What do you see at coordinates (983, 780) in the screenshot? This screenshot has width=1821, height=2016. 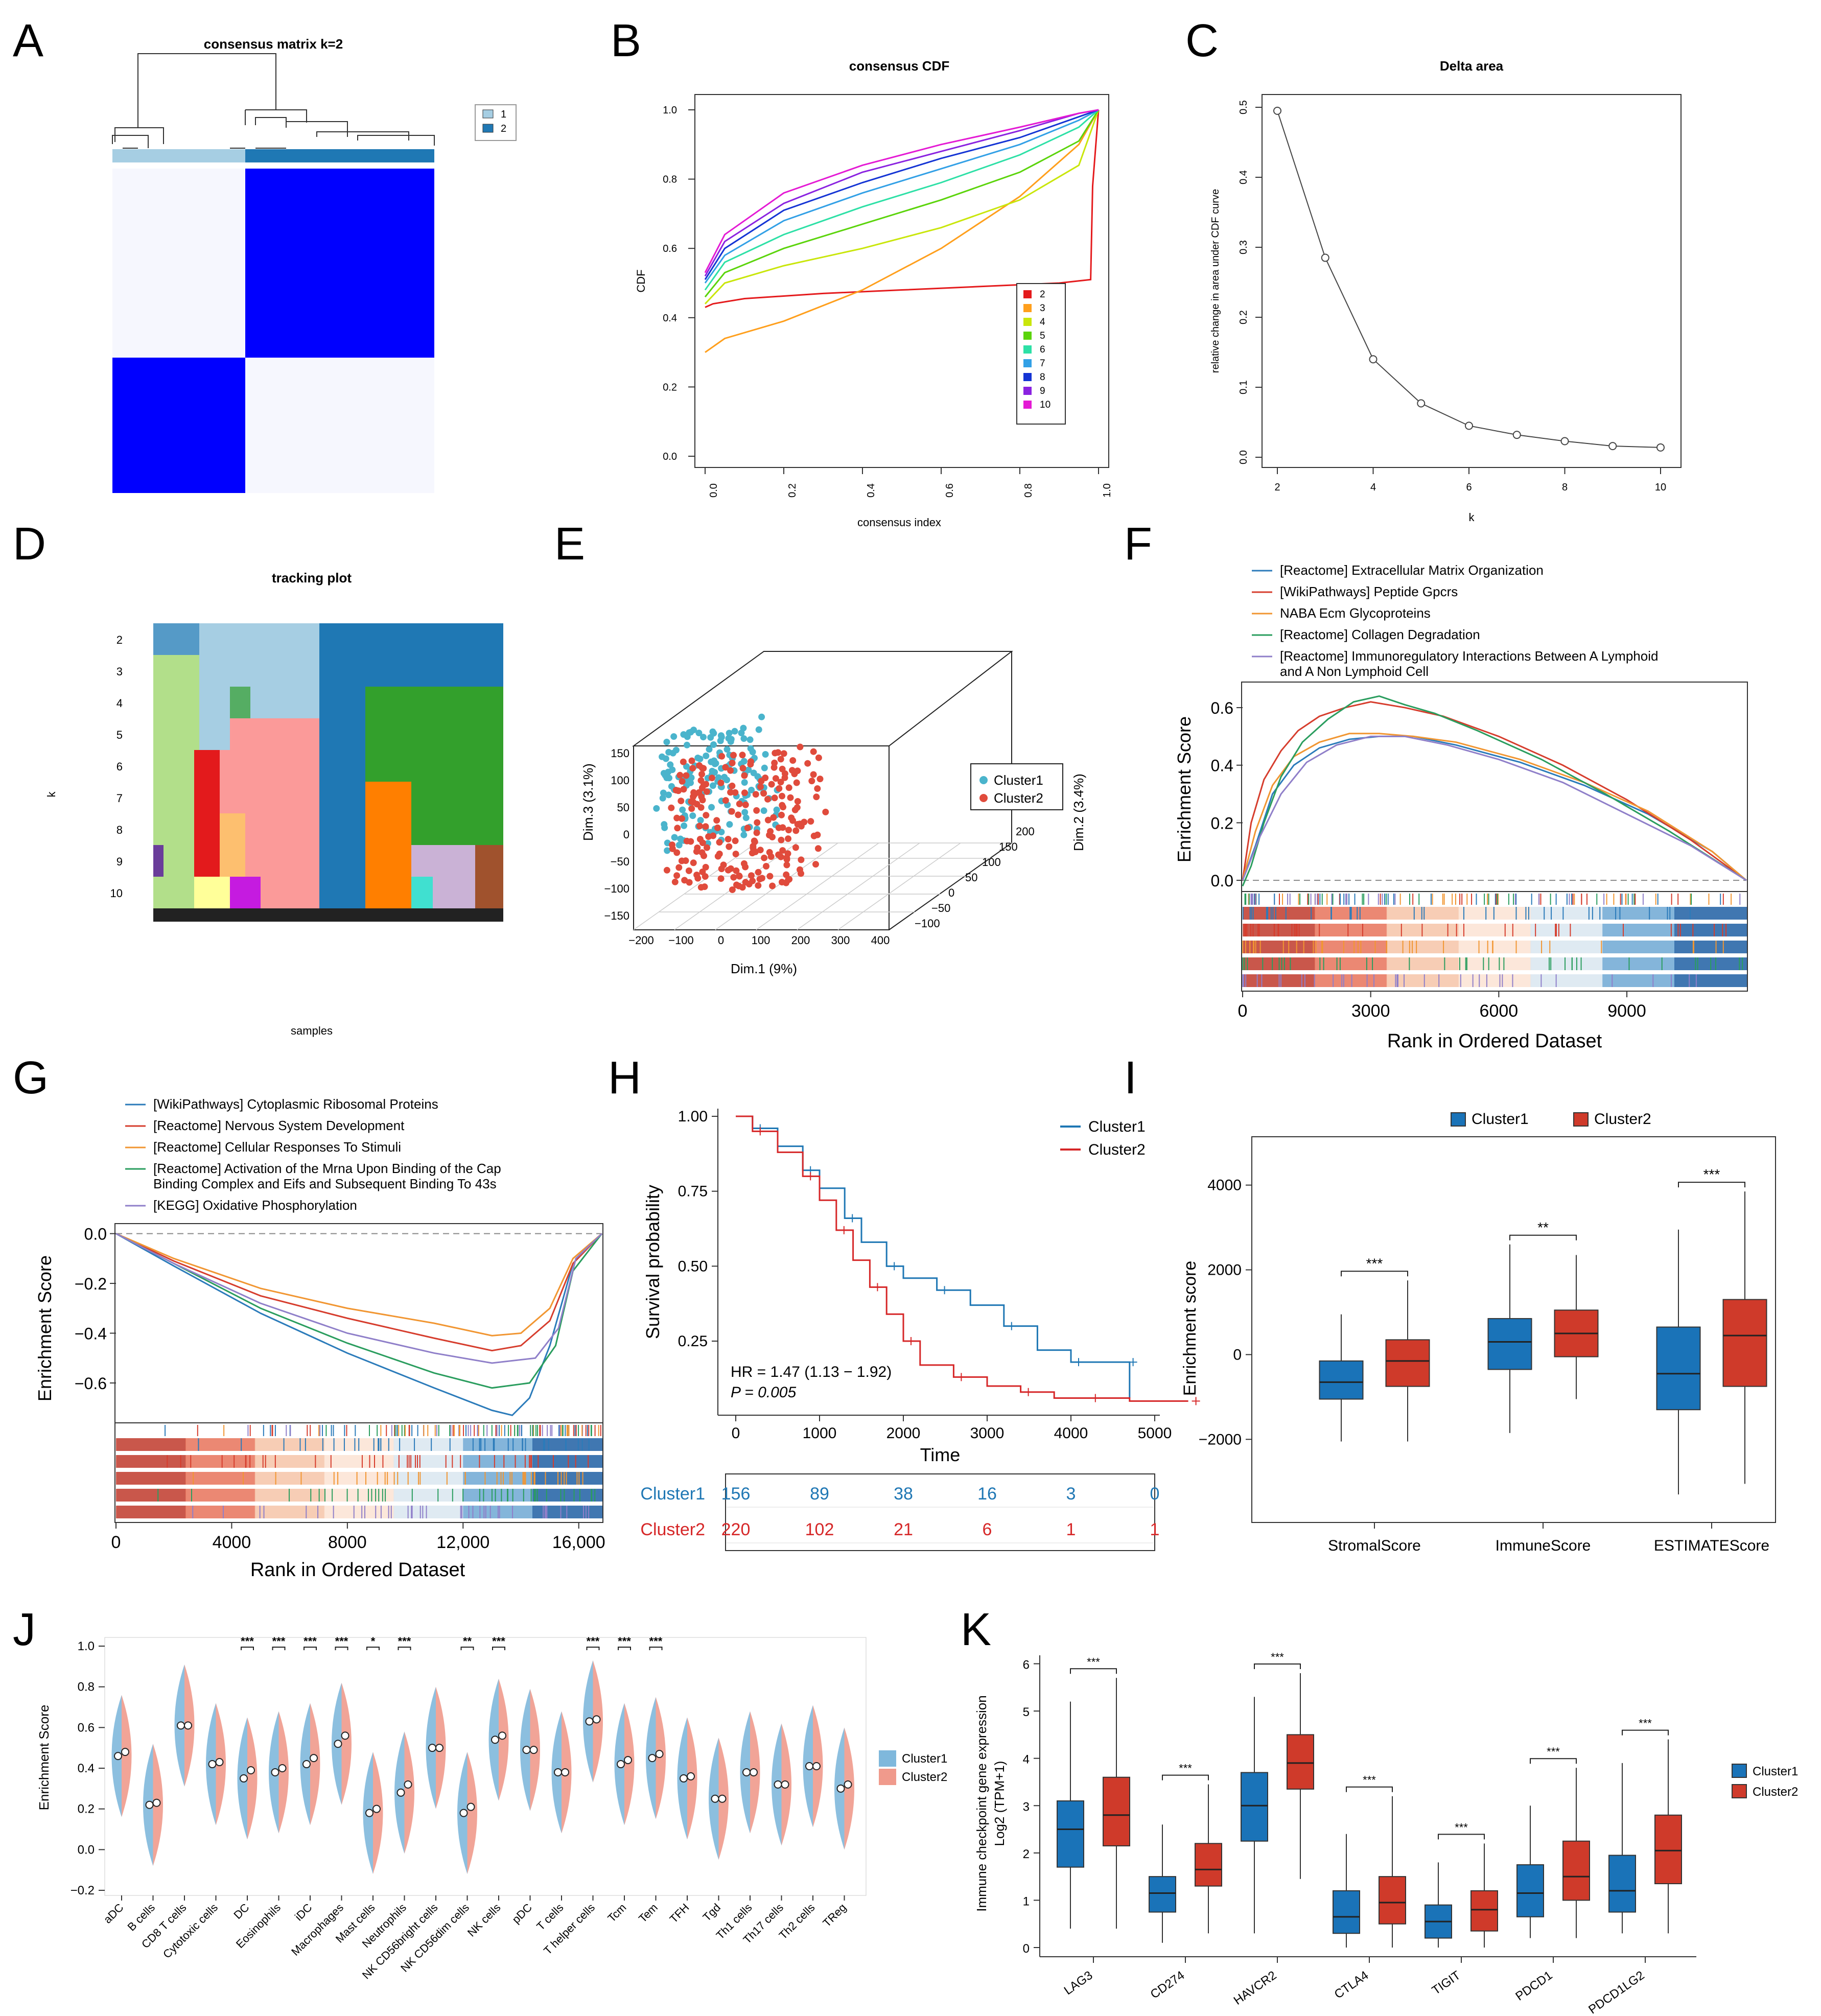 I see `panel-e-legend-marker-cluster1` at bounding box center [983, 780].